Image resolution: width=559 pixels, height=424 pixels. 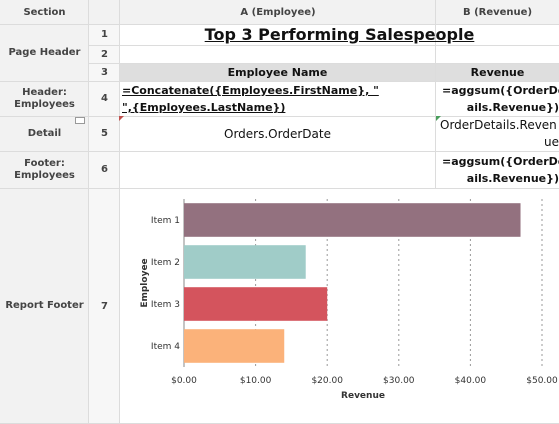 What do you see at coordinates (165, 263) in the screenshot?
I see `y-tick-label: Item 2` at bounding box center [165, 263].